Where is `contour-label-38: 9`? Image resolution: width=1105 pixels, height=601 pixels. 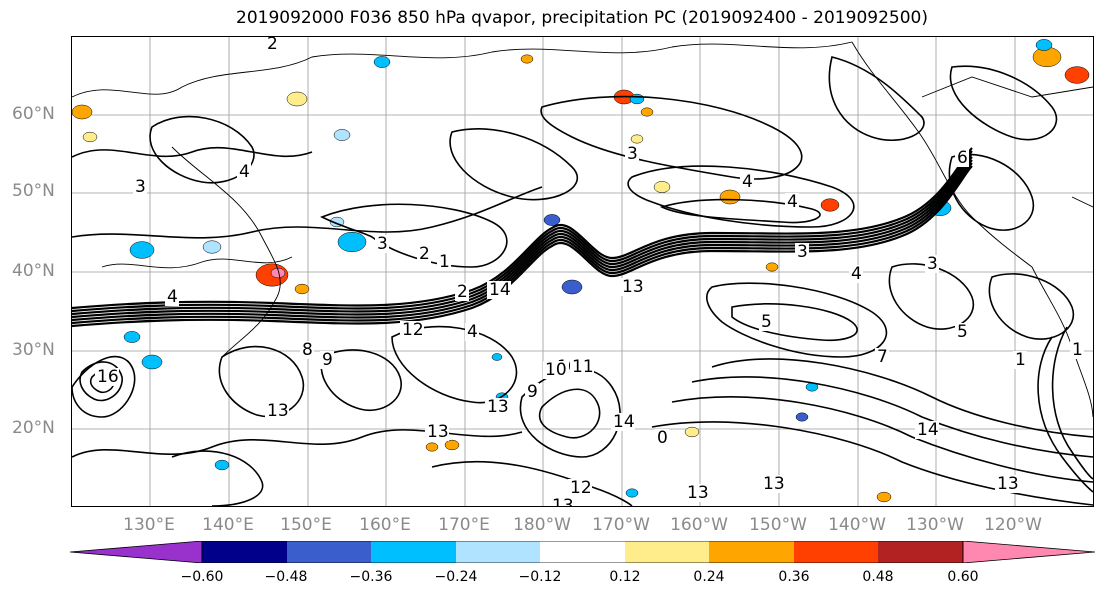 contour-label-38: 9 is located at coordinates (327, 360).